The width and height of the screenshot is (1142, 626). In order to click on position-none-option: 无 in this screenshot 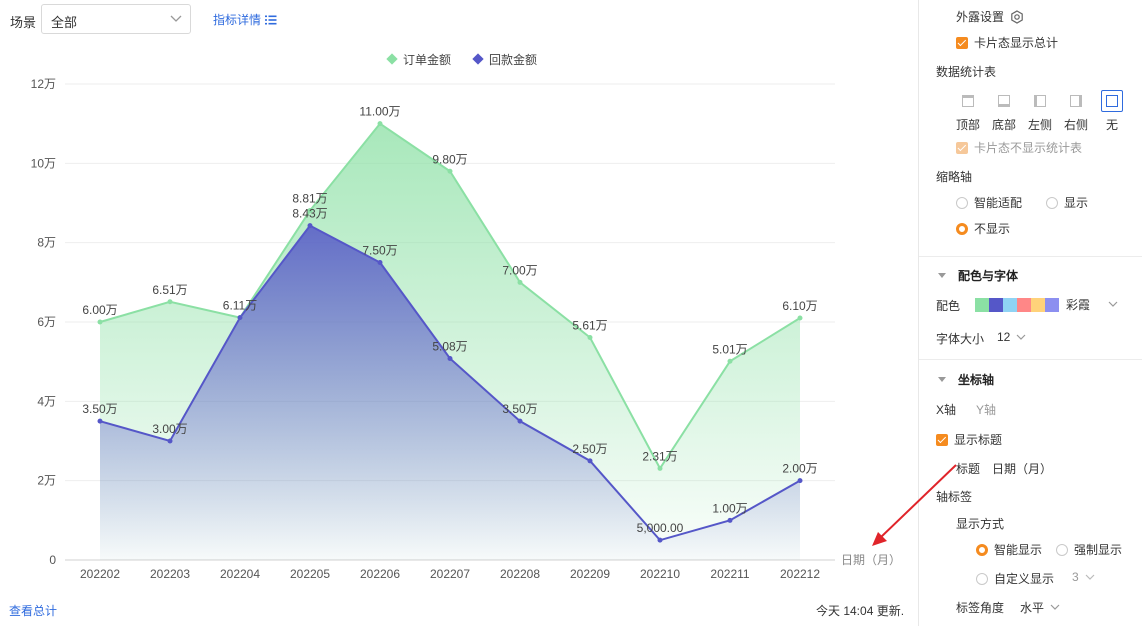, I will do `click(1112, 111)`.